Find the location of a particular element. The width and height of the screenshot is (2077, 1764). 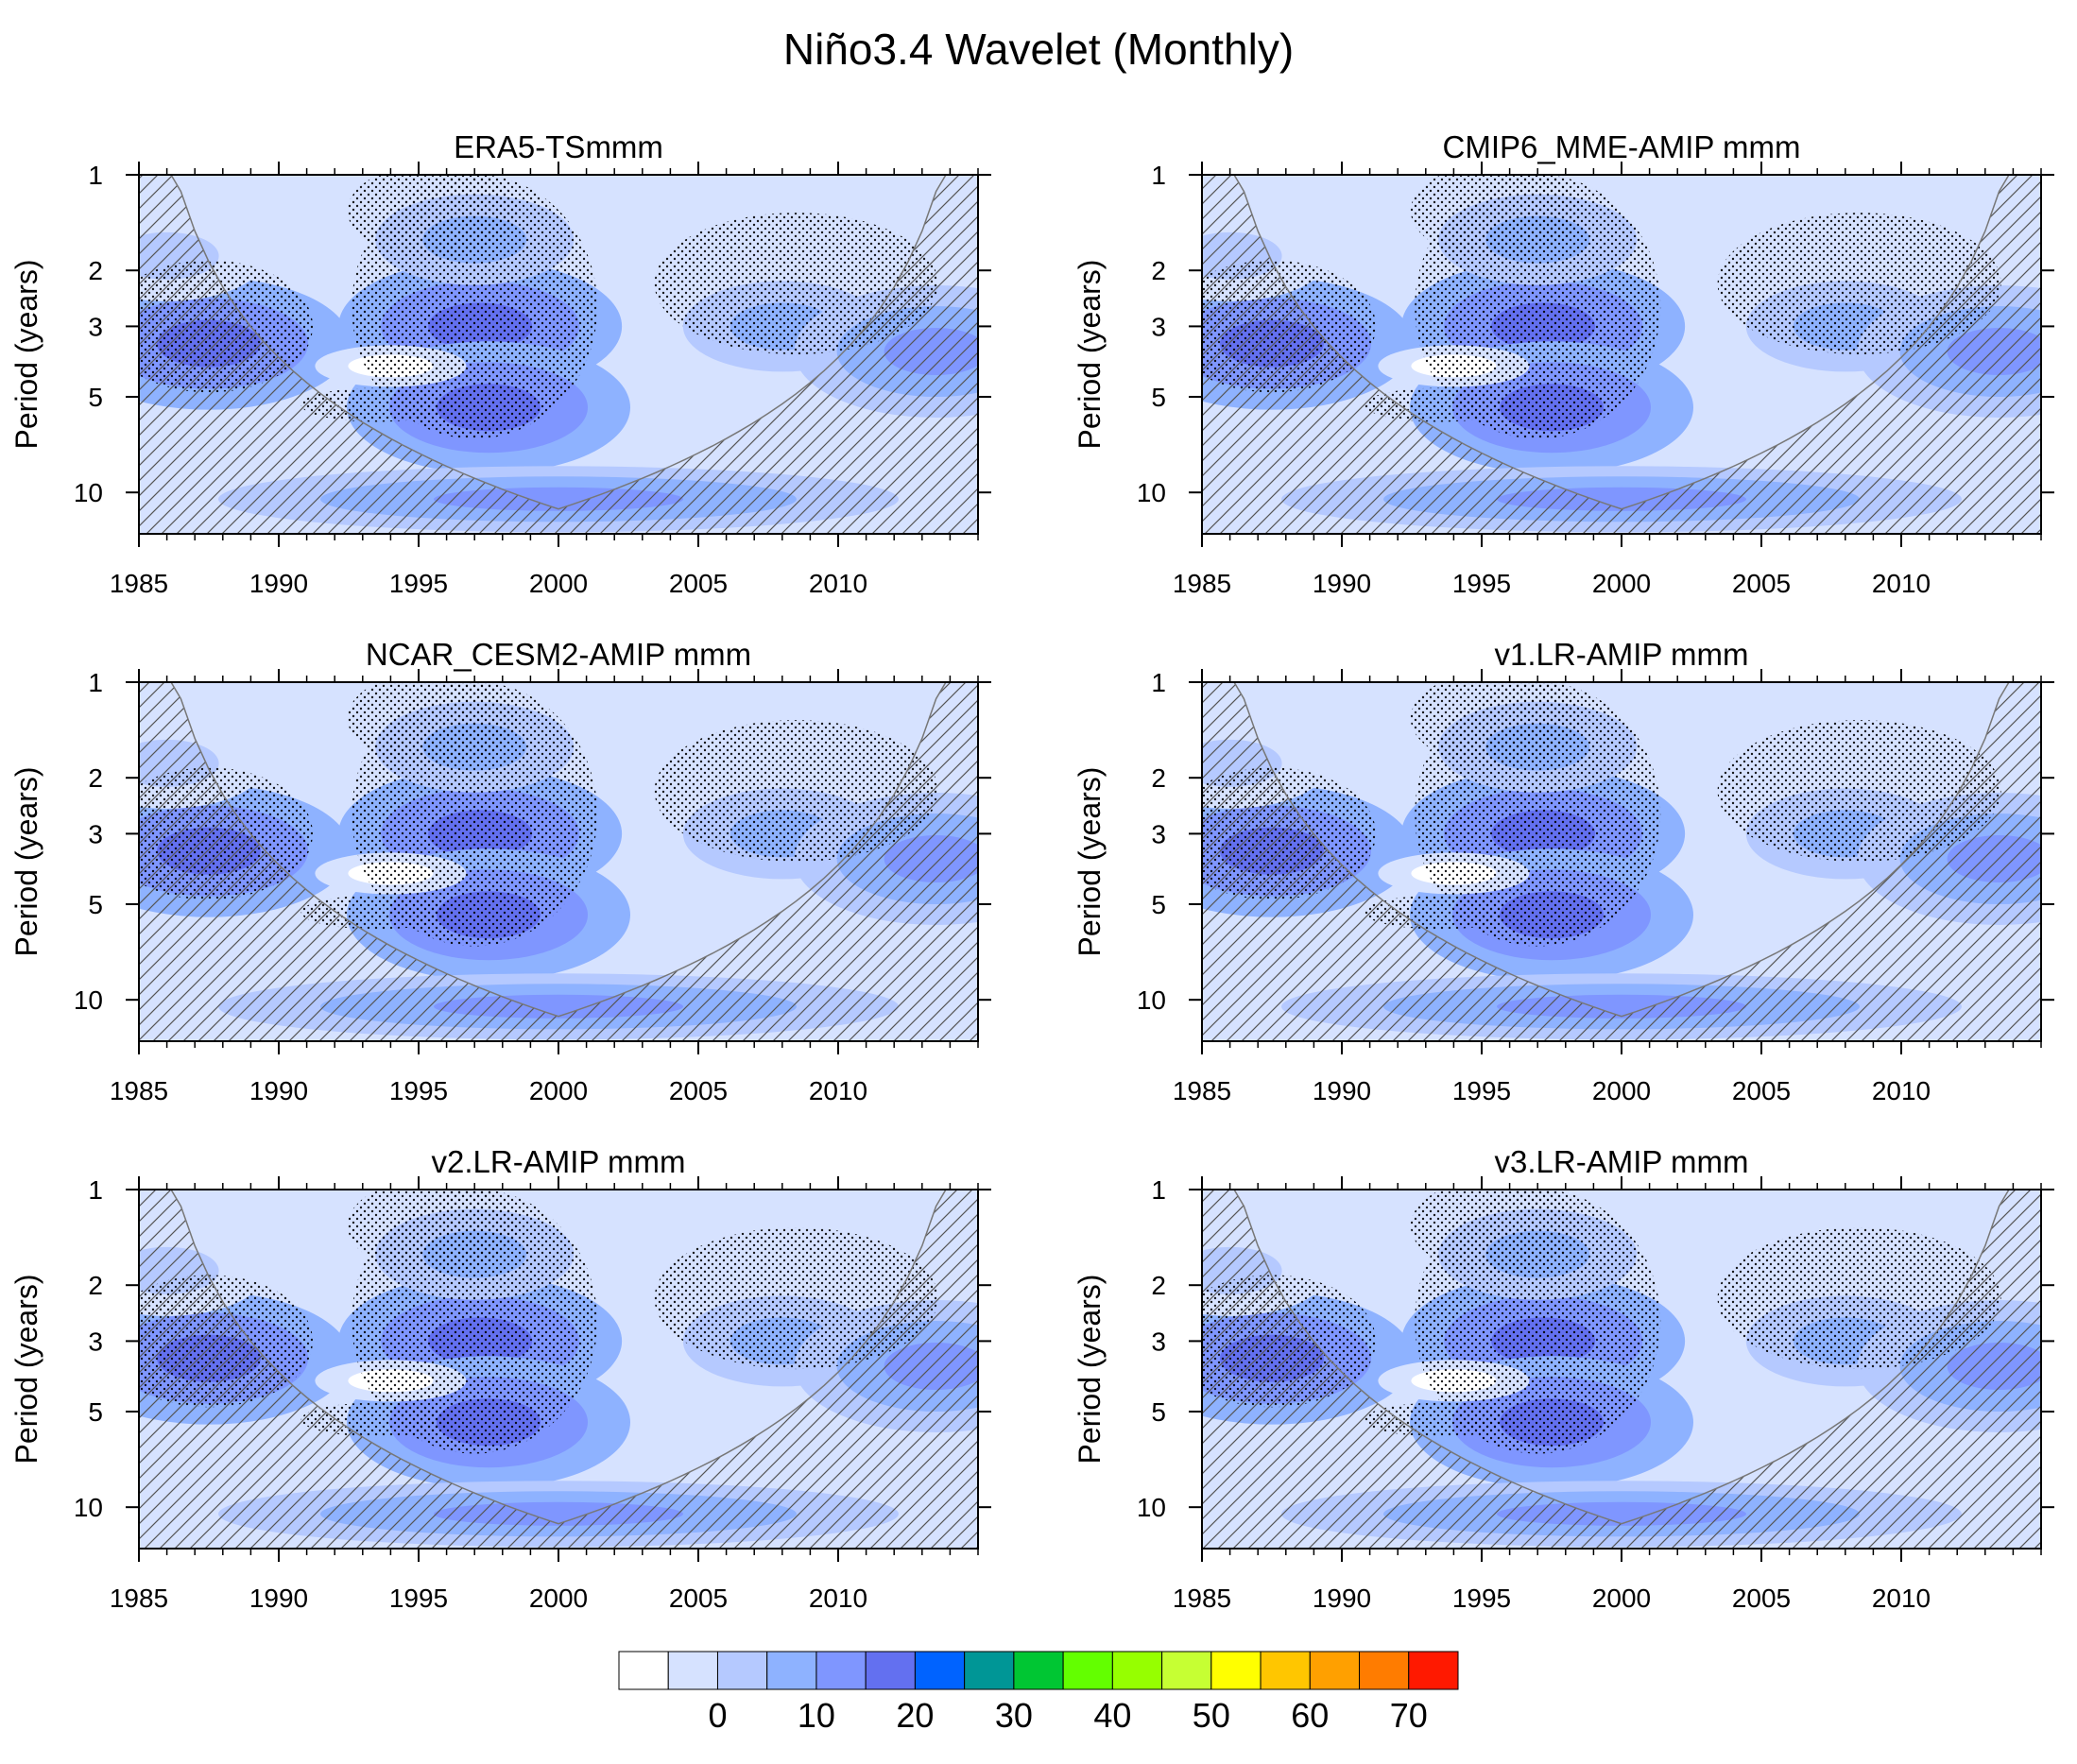

panel-title: v1.LR-AMIP mmm is located at coordinates (1622, 654).